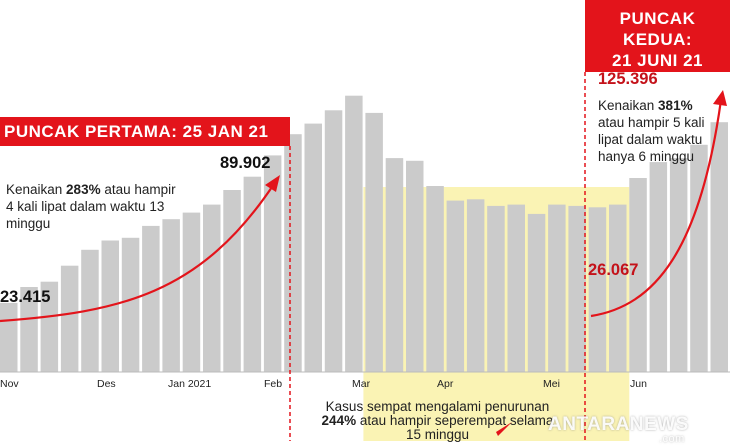  What do you see at coordinates (657, 60) in the screenshot?
I see `second-peak-banner-line: 21 JUNI 21` at bounding box center [657, 60].